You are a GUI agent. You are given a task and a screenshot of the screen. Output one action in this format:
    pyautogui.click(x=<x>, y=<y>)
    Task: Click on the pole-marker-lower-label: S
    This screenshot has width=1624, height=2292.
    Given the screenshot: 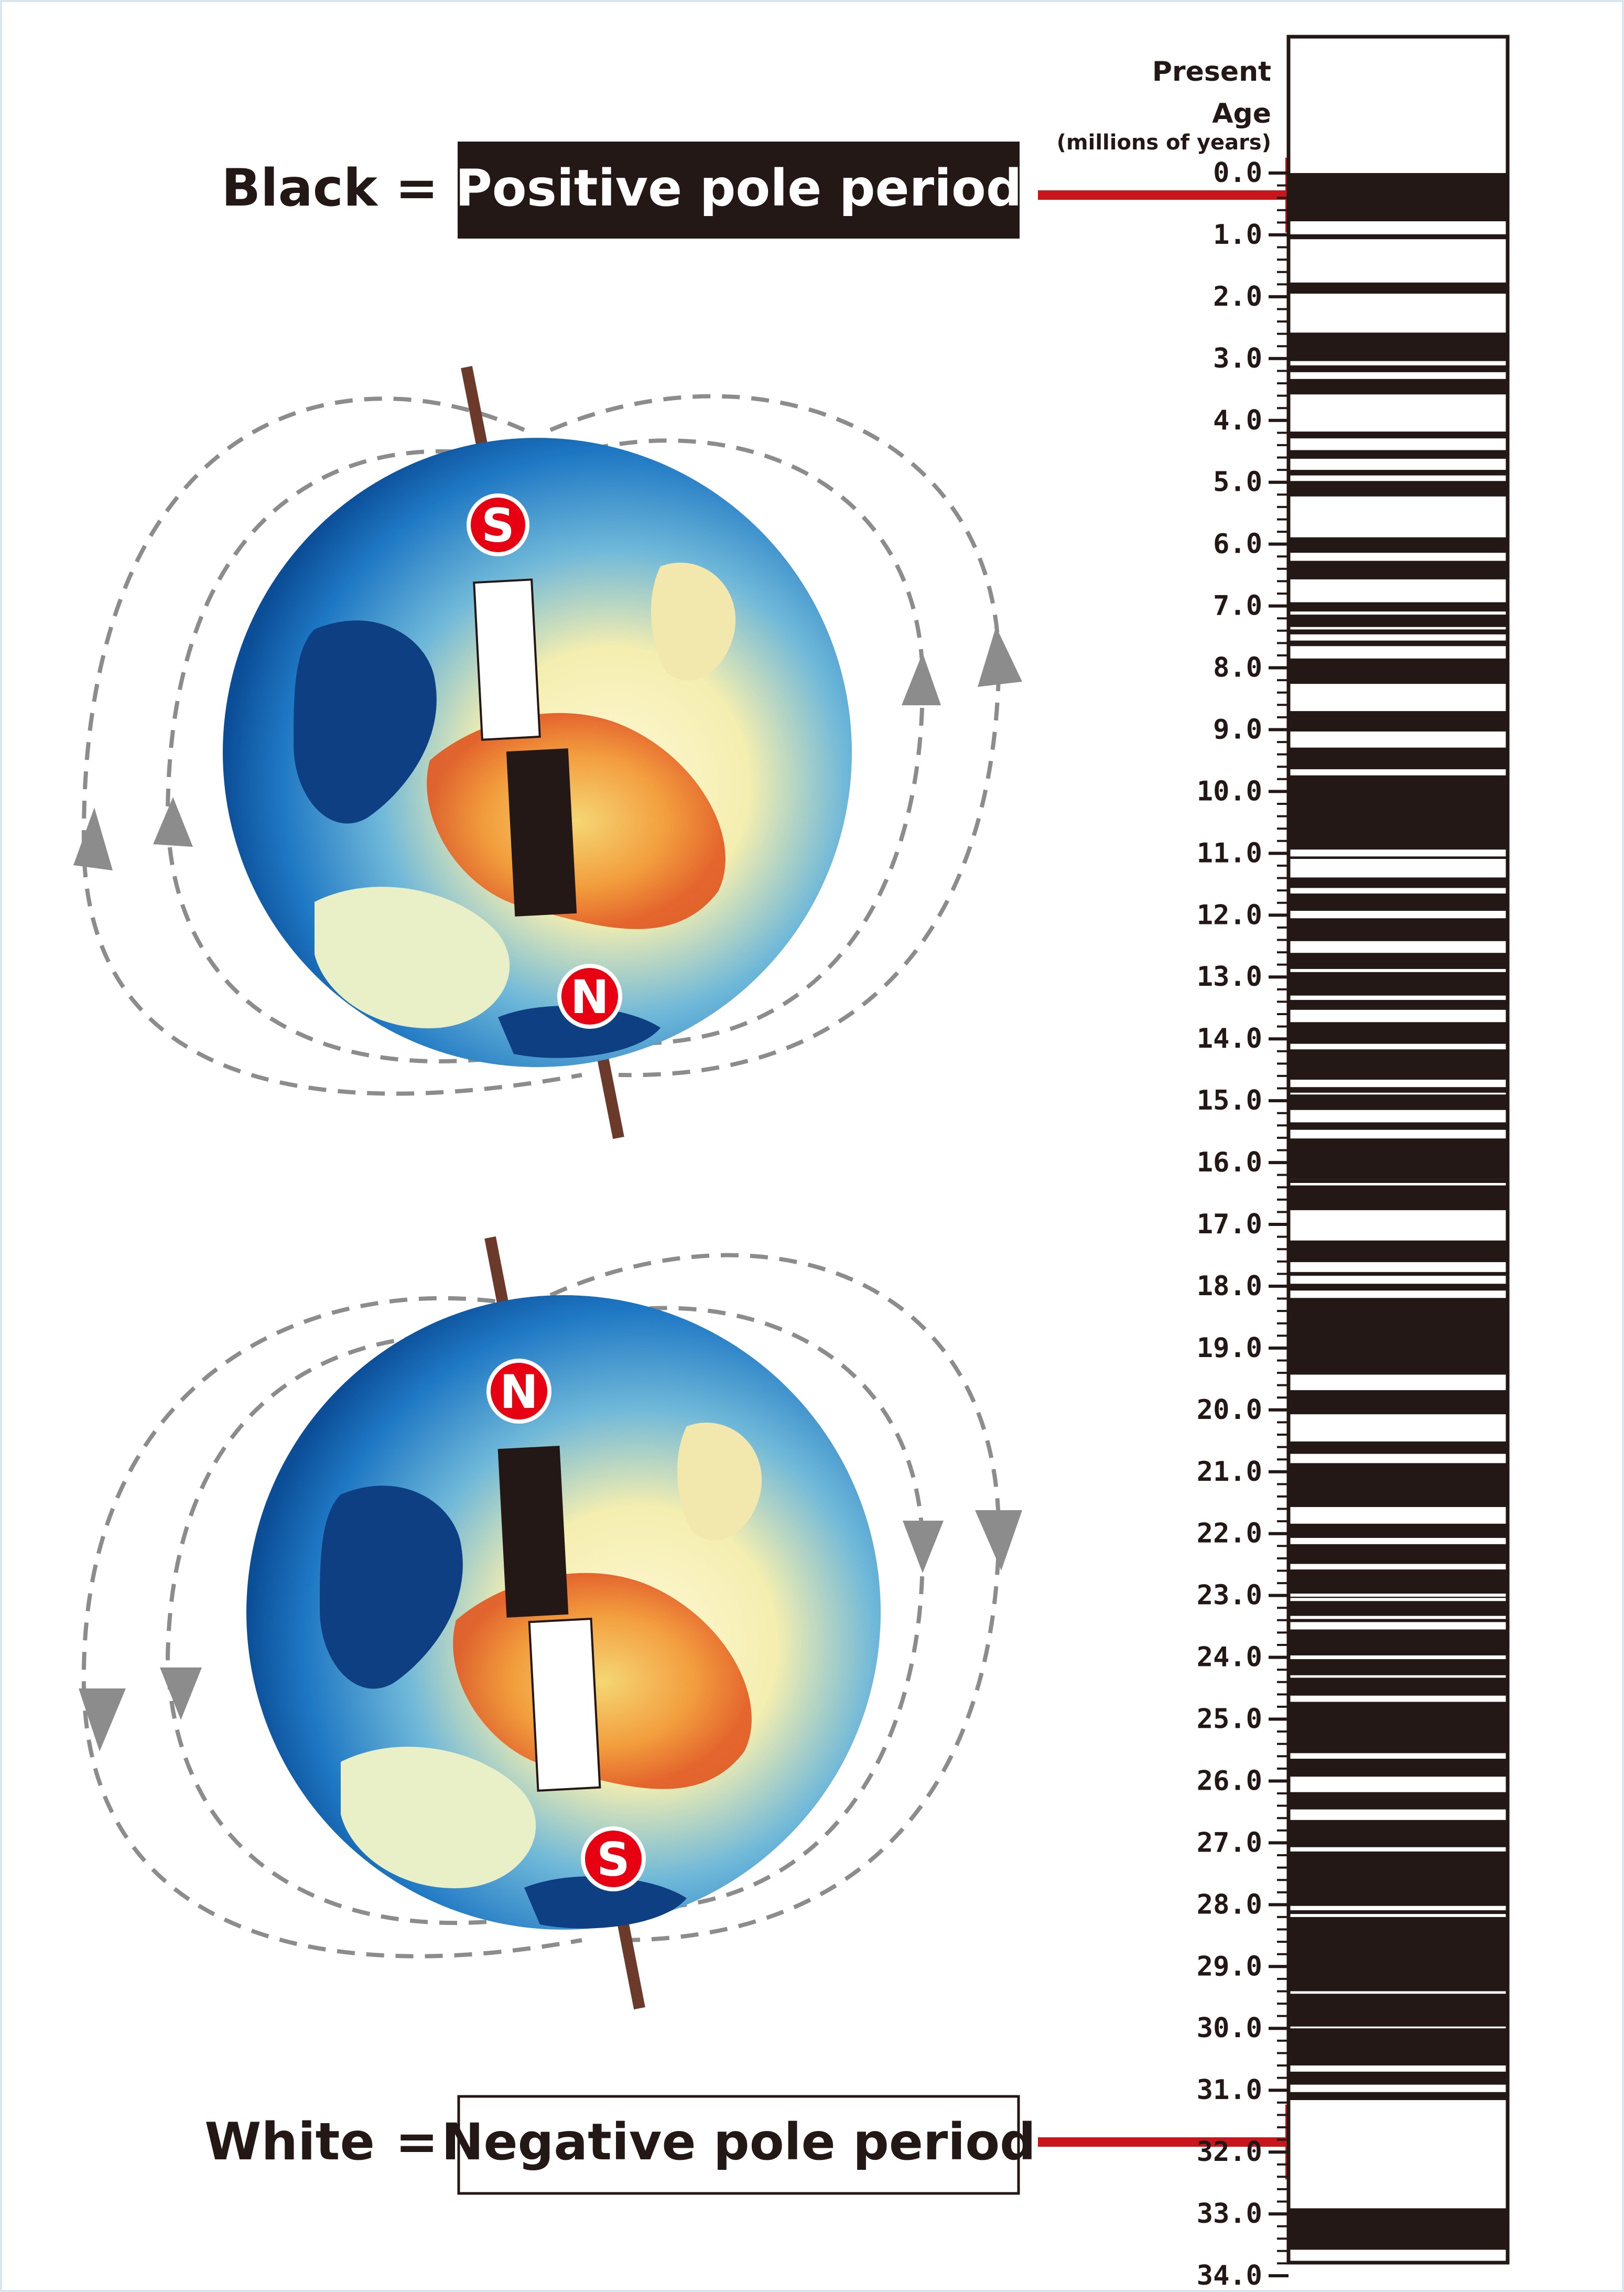 What is the action you would take?
    pyautogui.click(x=614, y=1860)
    